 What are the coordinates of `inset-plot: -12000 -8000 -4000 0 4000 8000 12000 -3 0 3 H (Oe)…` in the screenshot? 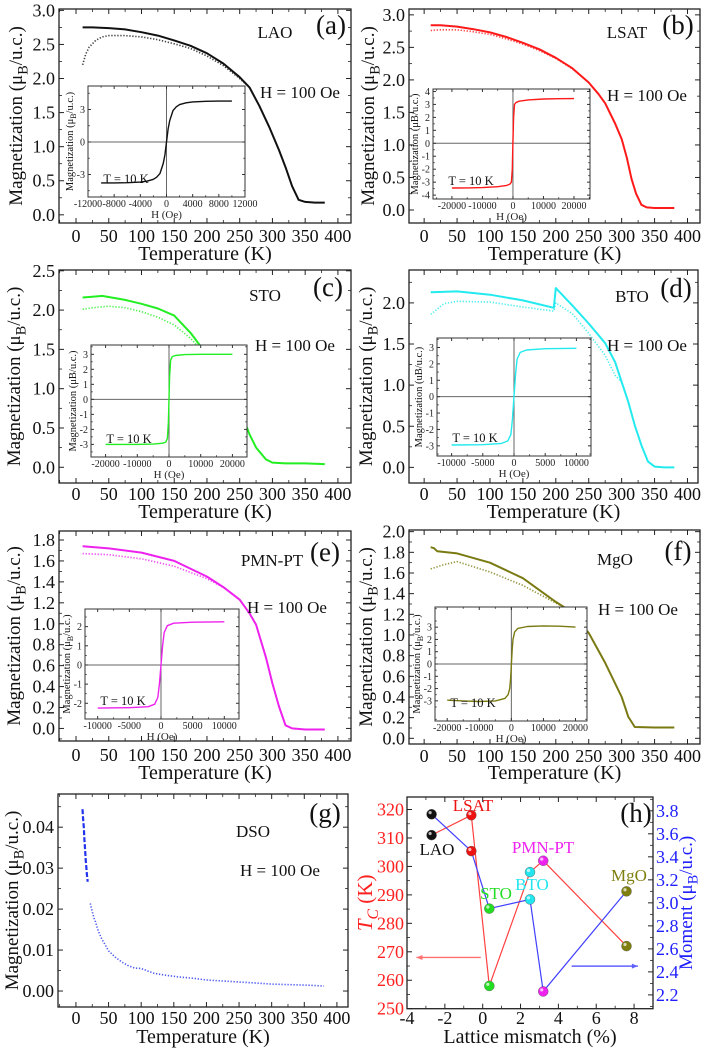 It's located at (161, 153).